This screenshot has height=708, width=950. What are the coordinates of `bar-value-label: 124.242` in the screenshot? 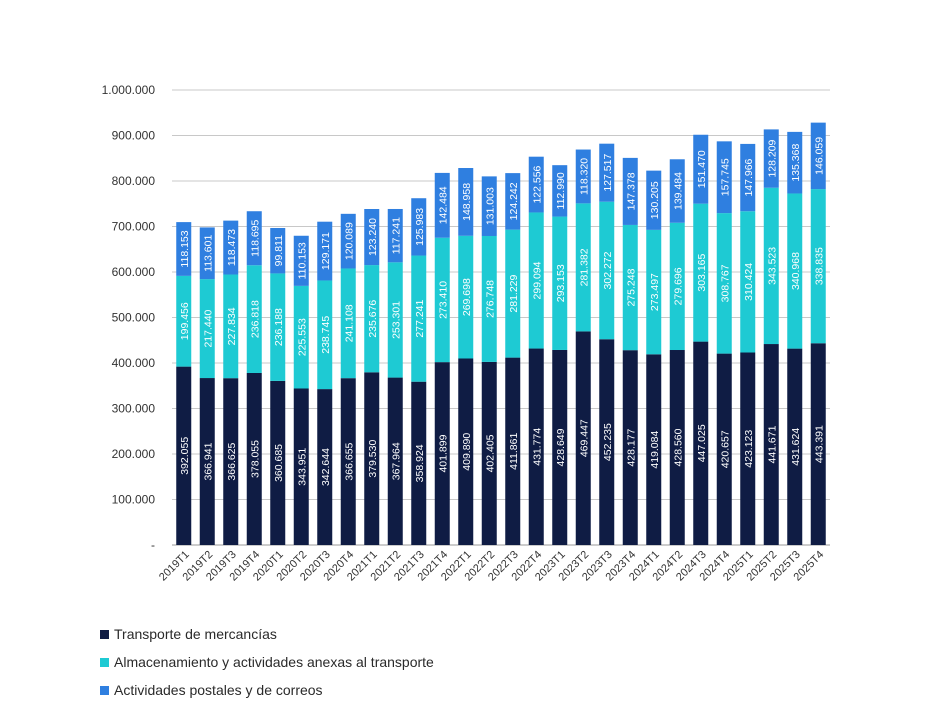 It's located at (514, 201).